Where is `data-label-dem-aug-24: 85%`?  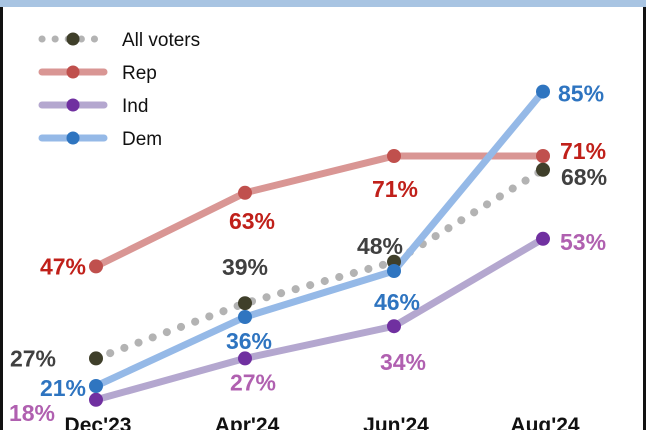
data-label-dem-aug-24: 85% is located at coordinates (581, 94).